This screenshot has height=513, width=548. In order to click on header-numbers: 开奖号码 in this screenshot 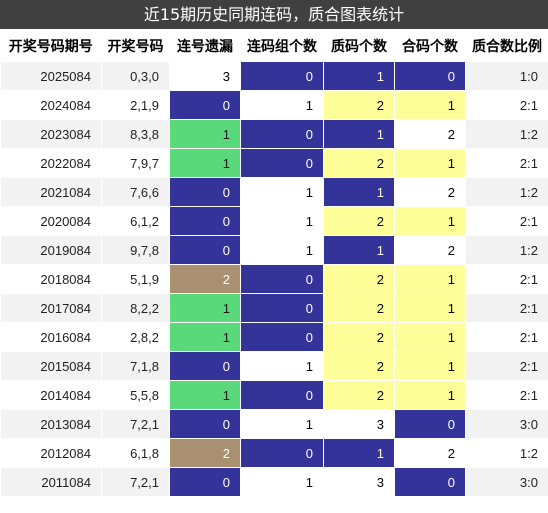, I will do `click(135, 46)`.